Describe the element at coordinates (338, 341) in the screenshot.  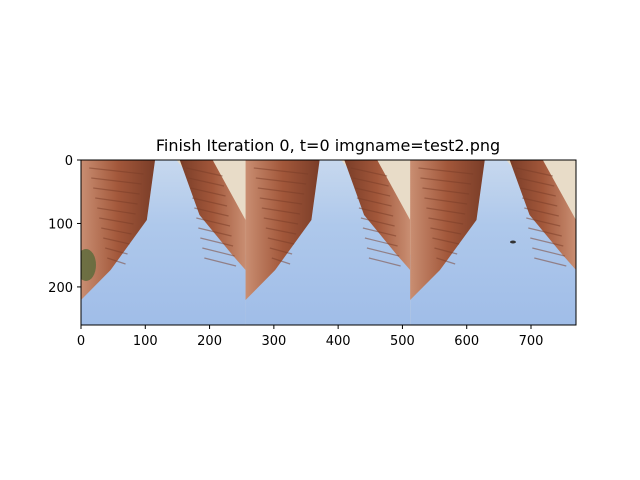
I see `x-tick-label: 400` at that location.